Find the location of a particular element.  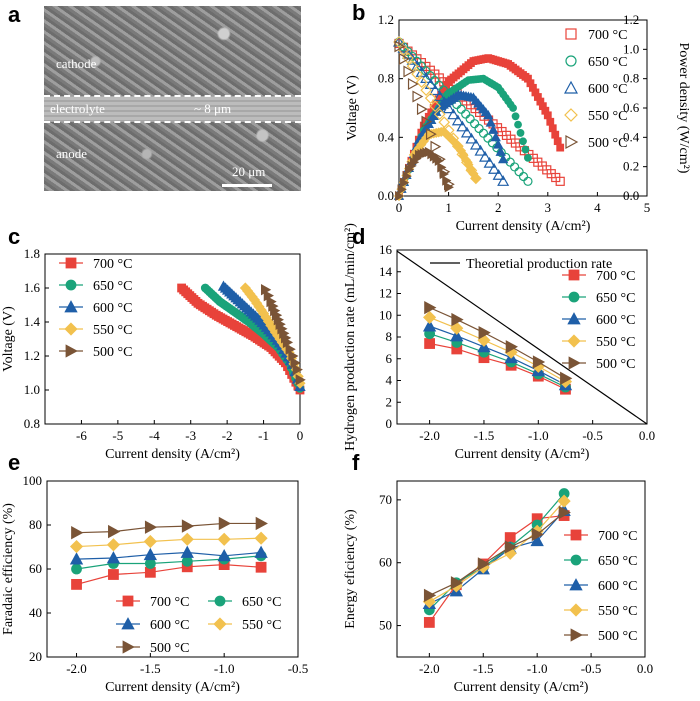

panel-label-e: e is located at coordinates (14, 462).